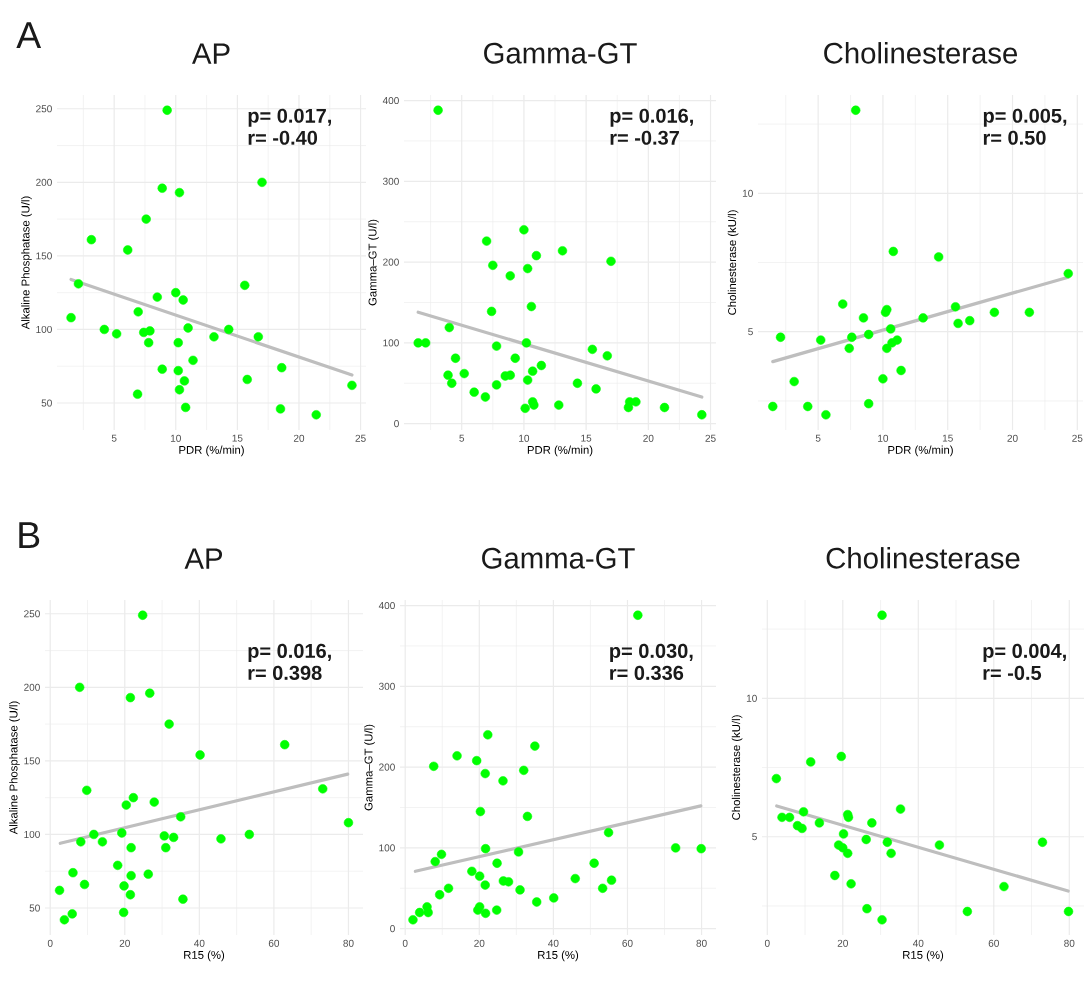 The height and width of the screenshot is (983, 1086). What do you see at coordinates (1025, 117) in the screenshot?
I see `annotation: p= 0.005,` at bounding box center [1025, 117].